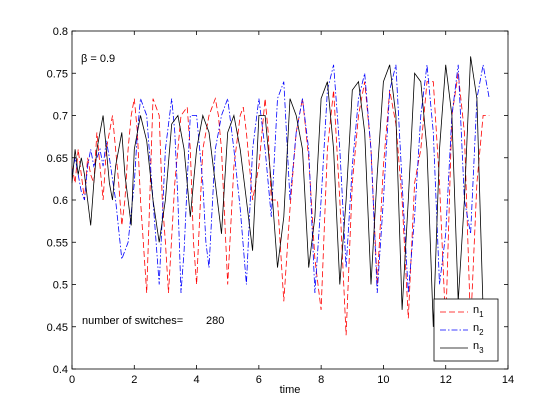 The image size is (554, 416). I want to click on x-tick-label: 12, so click(446, 380).